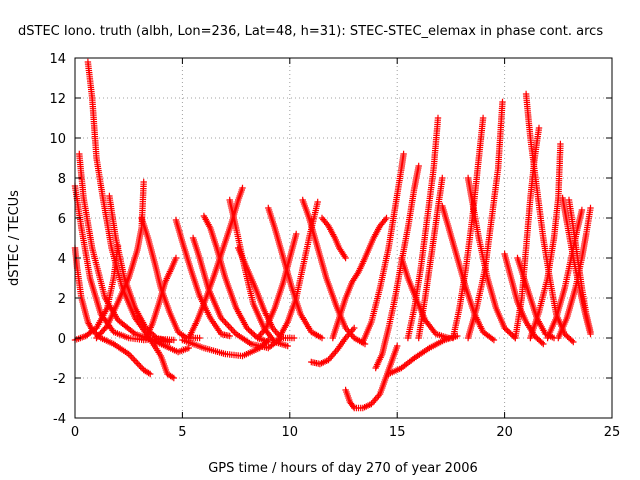  I want to click on y-tick-label: 8, so click(62, 179).